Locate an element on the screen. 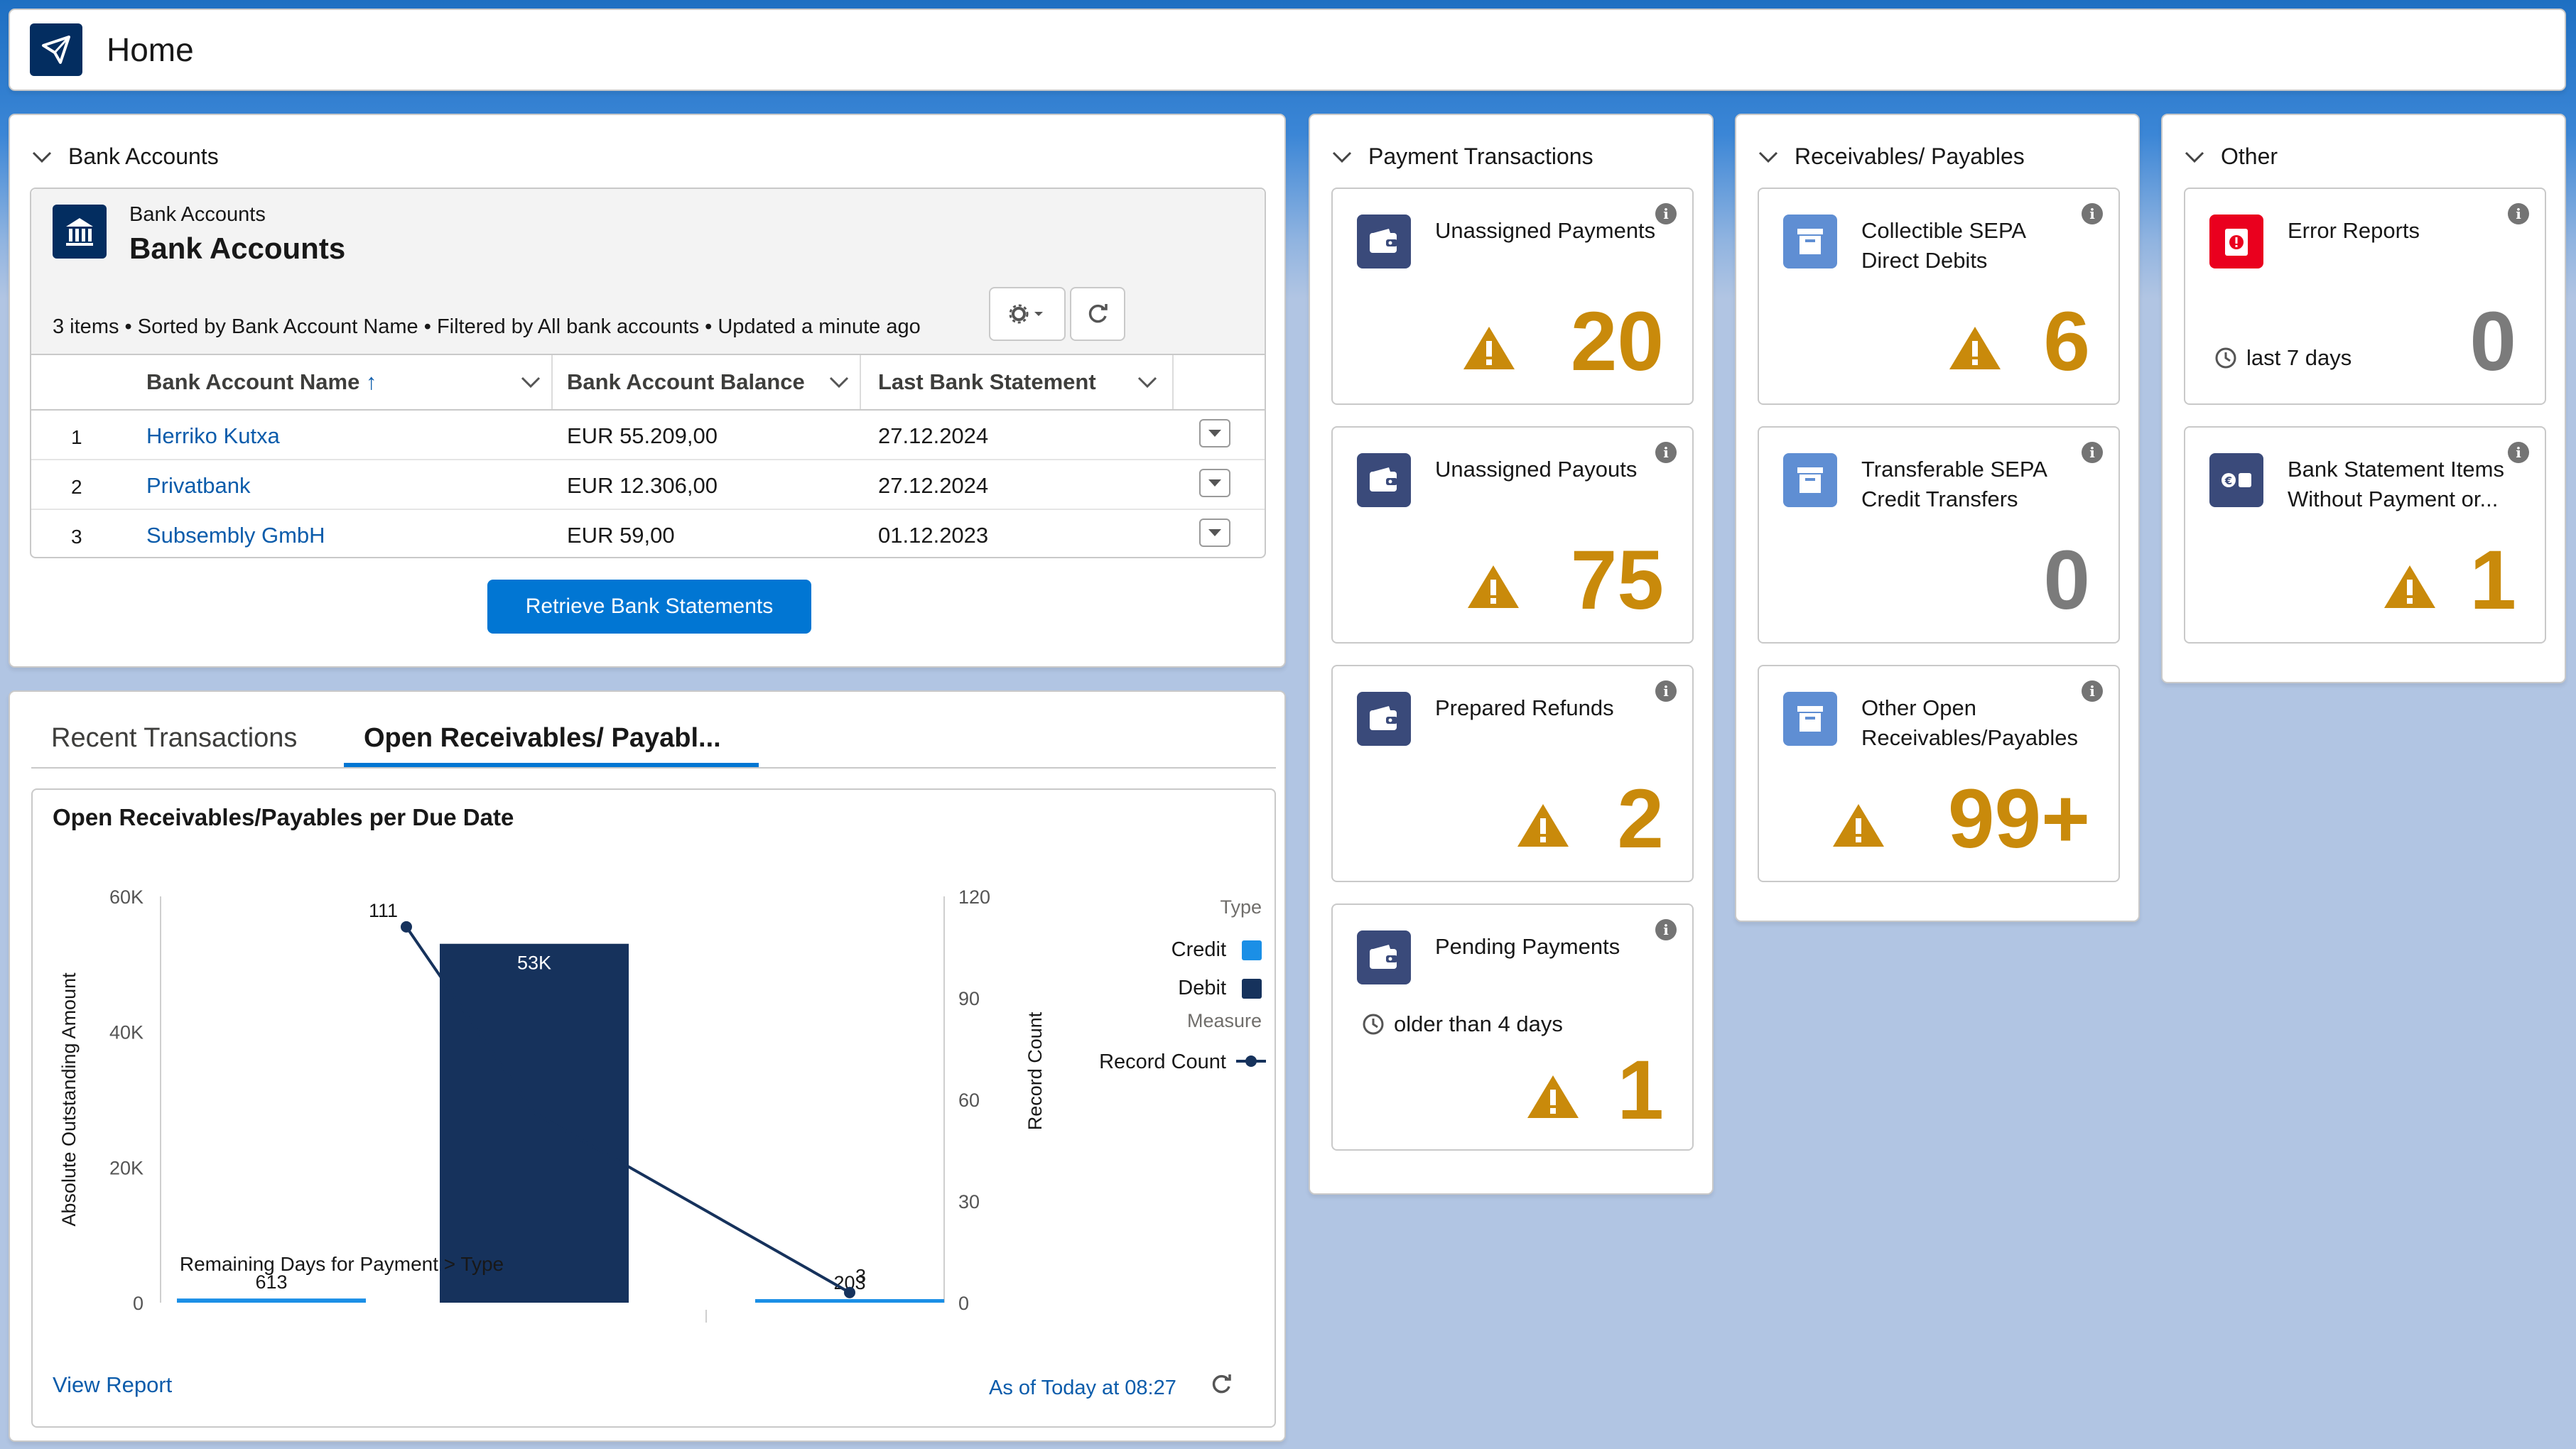 This screenshot has width=2576, height=1449. refresh-button is located at coordinates (1097, 314).